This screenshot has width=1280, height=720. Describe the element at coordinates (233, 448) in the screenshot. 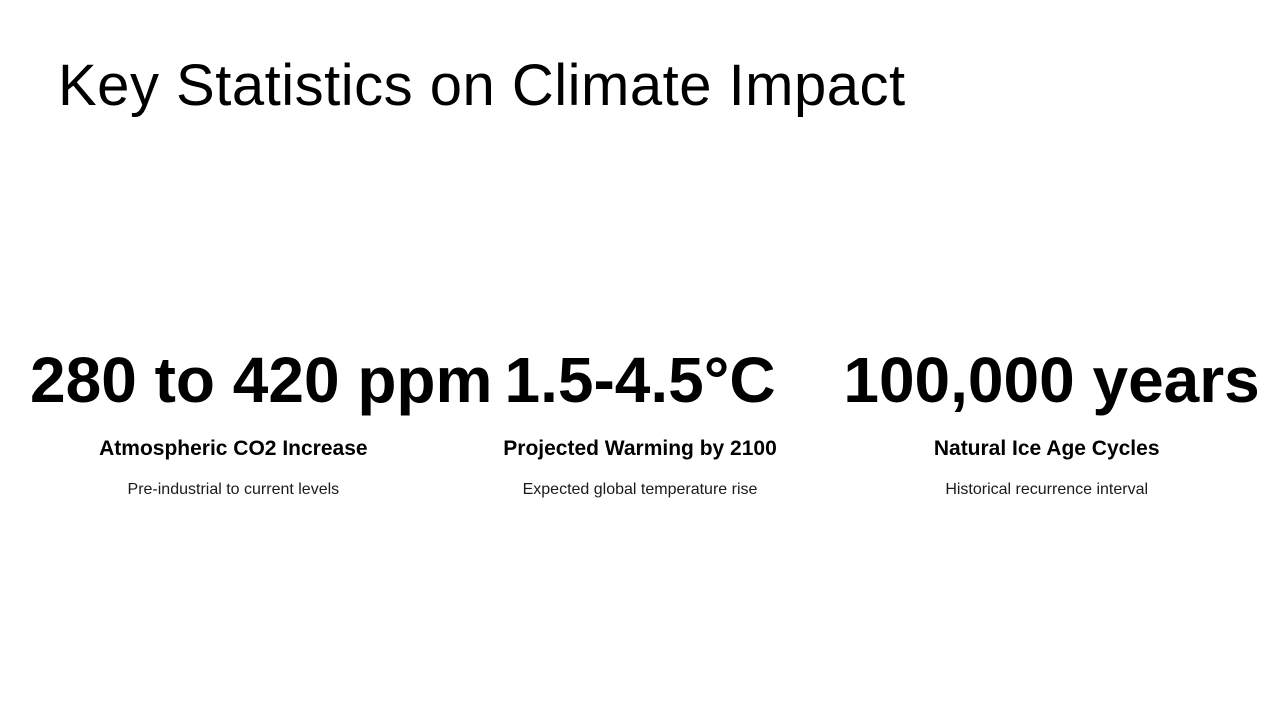

I see `stat-label-co2: Atmospheric CO2 Increase` at that location.